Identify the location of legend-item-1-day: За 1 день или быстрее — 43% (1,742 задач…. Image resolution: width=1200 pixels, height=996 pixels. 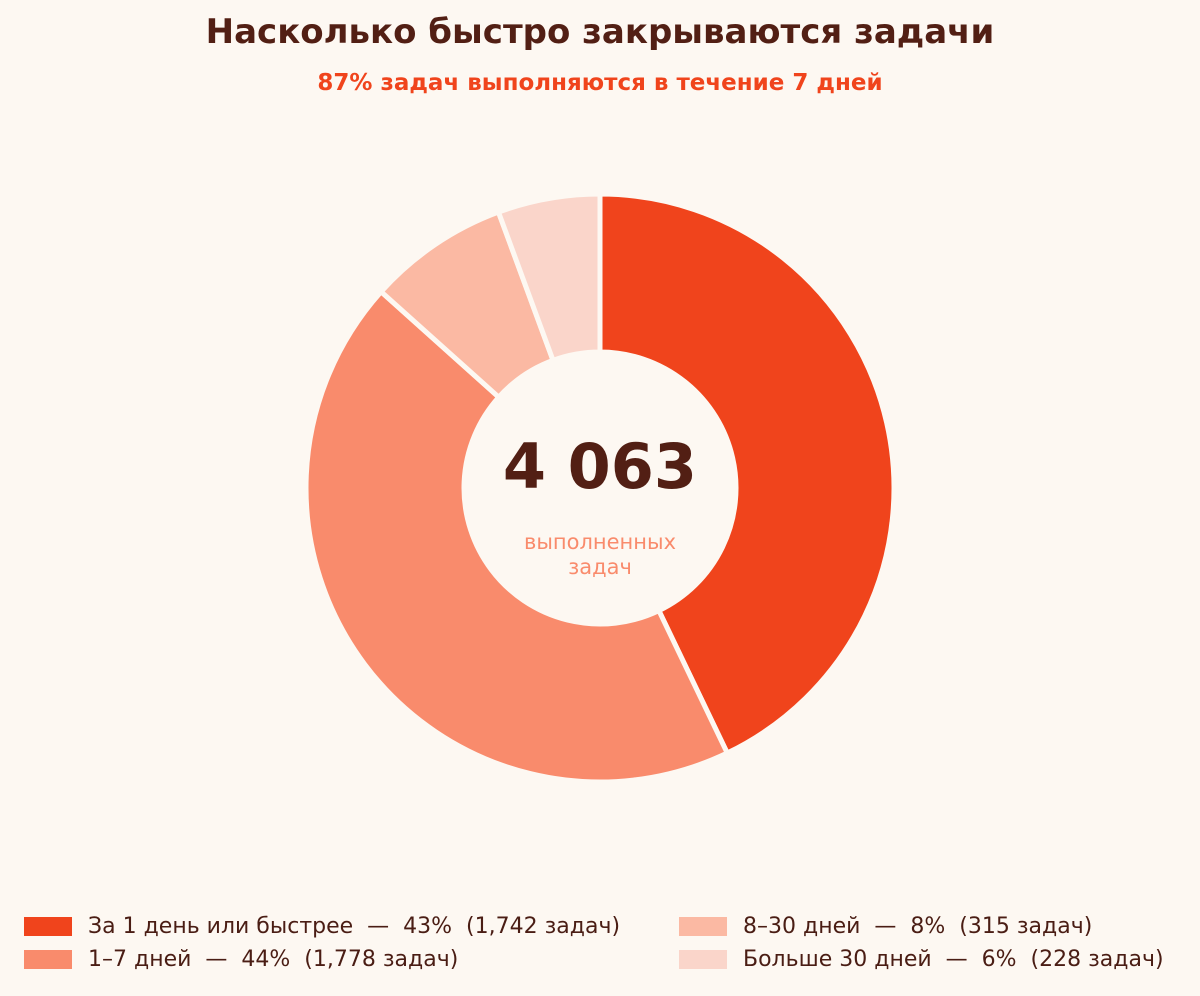
(322, 926).